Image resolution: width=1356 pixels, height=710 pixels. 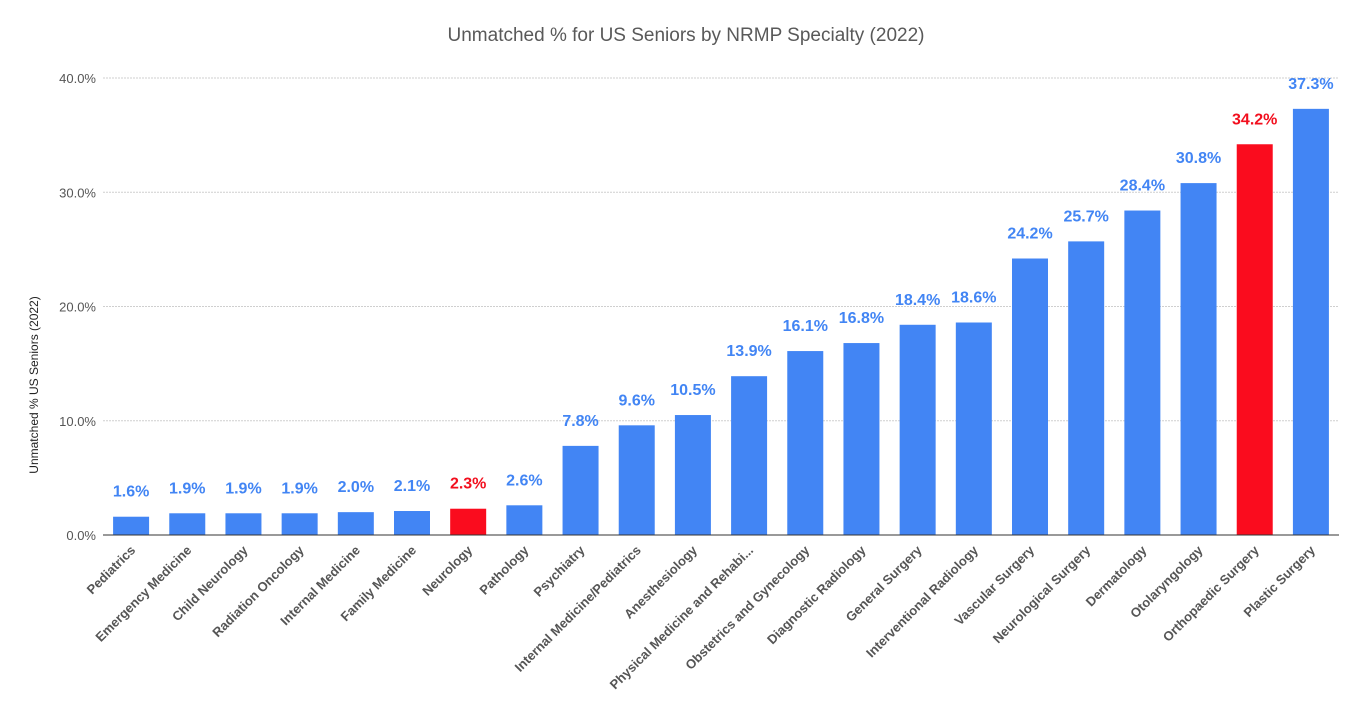 I want to click on data-label: 34.2%, so click(x=1254, y=119).